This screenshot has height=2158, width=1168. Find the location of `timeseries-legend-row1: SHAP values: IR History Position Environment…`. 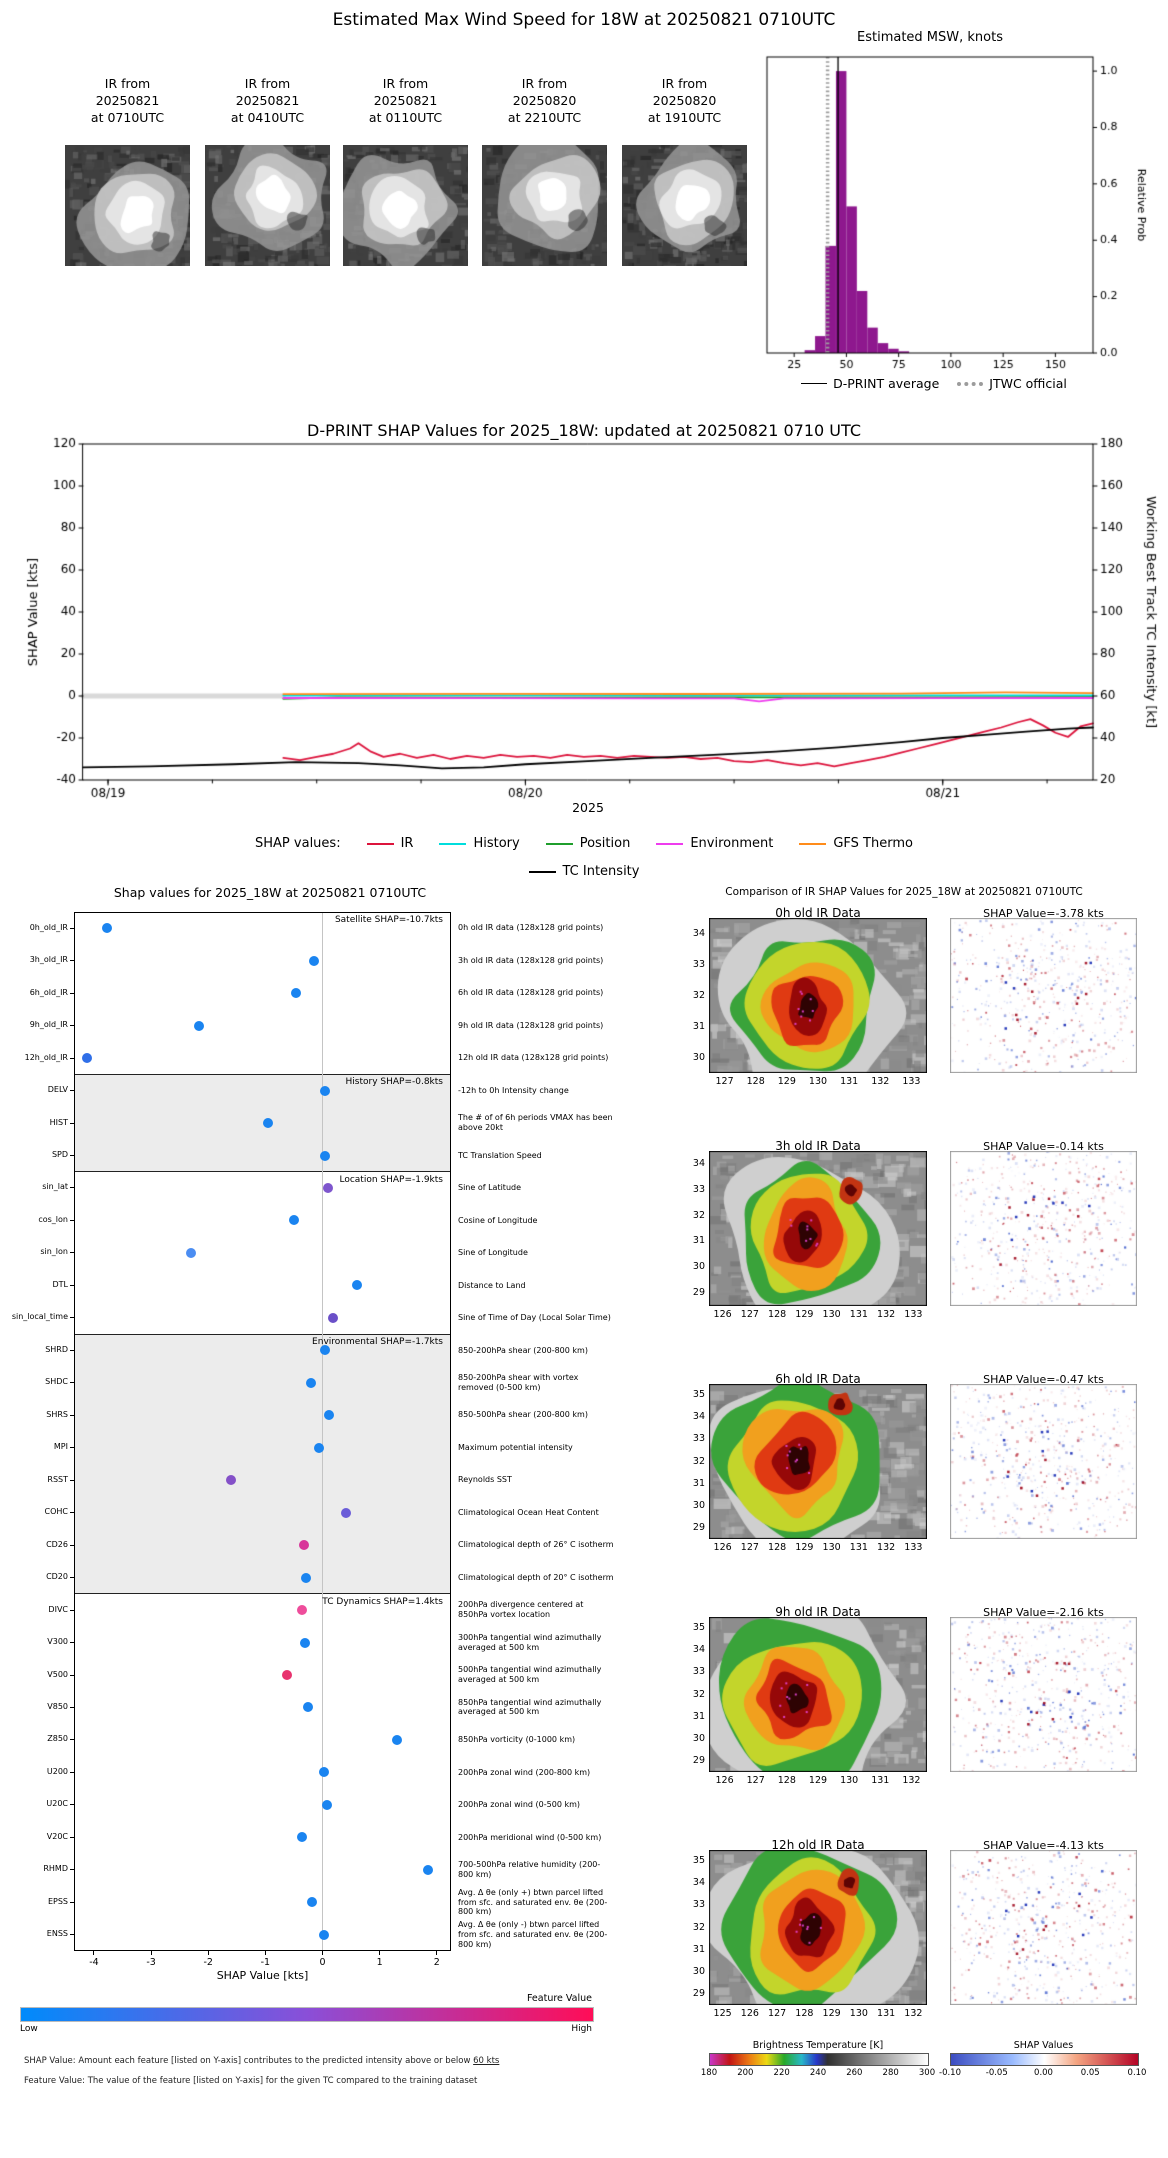

timeseries-legend-row1: SHAP values: IR History Position Environment… is located at coordinates (584, 843).